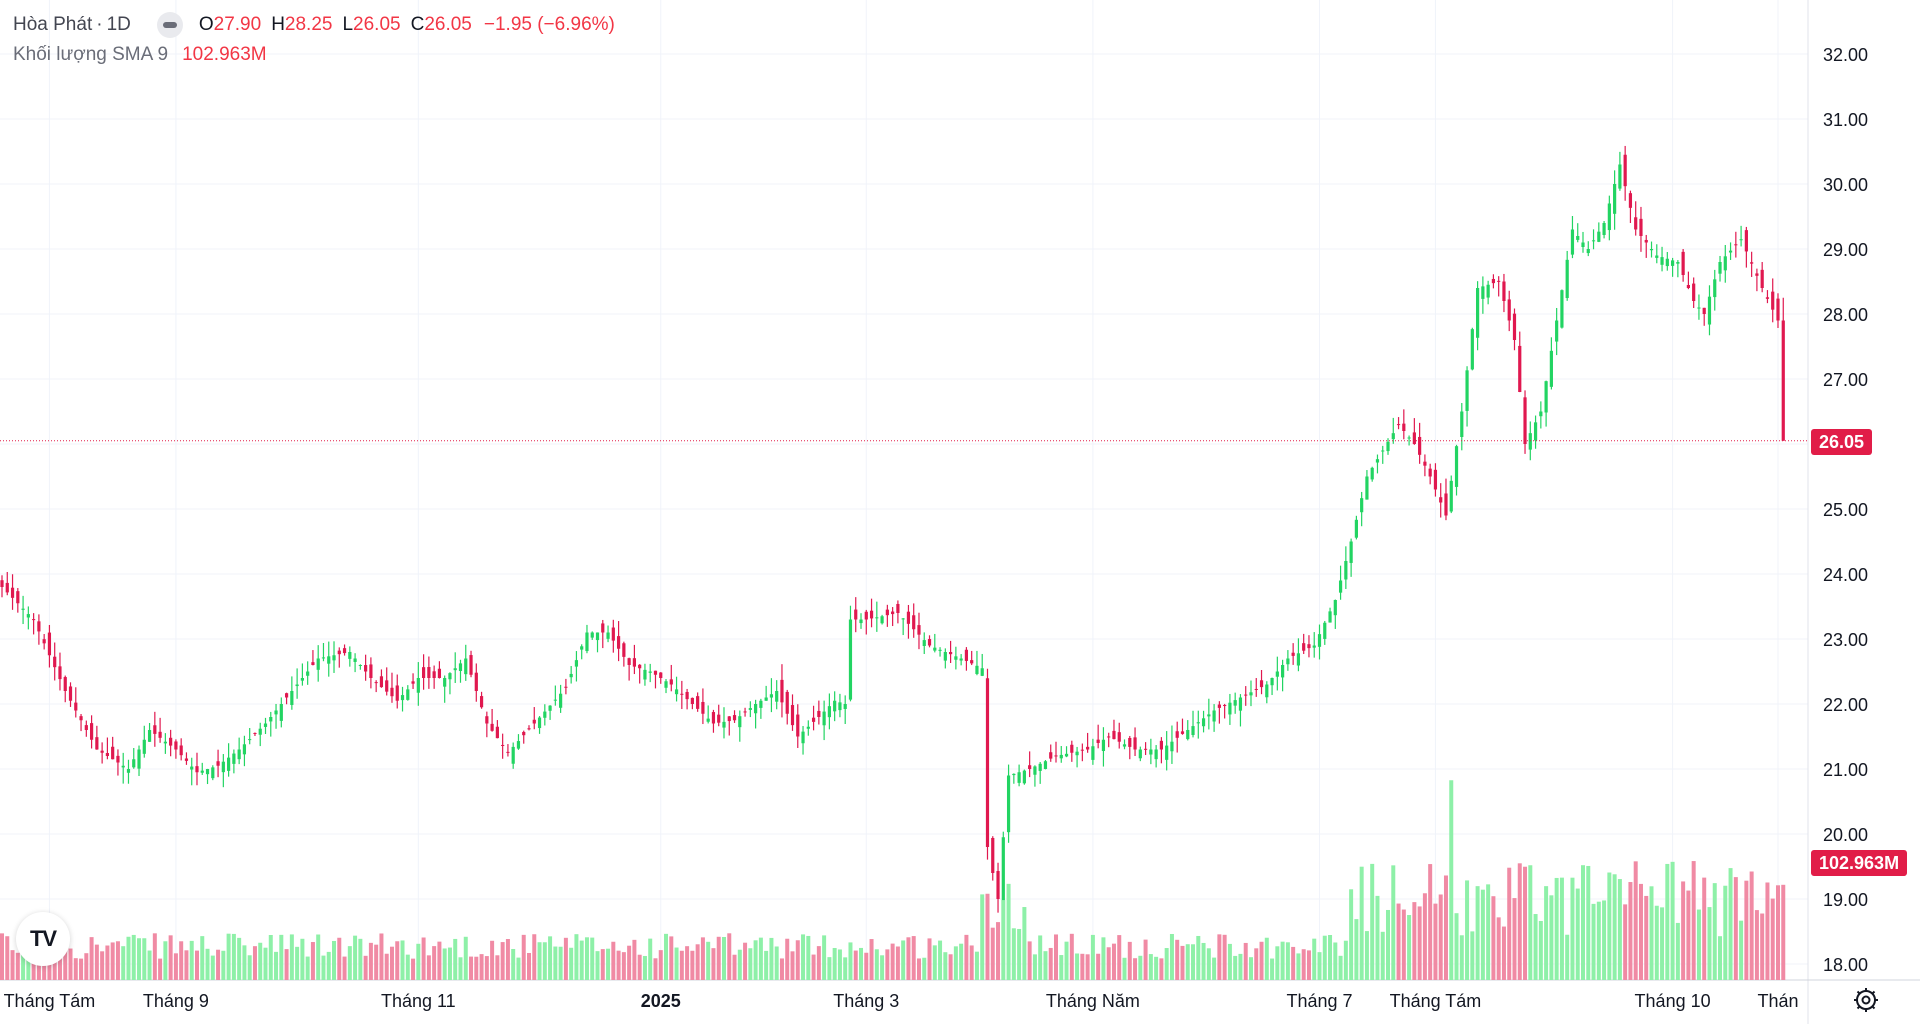 Image resolution: width=1920 pixels, height=1024 pixels. Describe the element at coordinates (1845, 965) in the screenshot. I see `y-tick-label: 18.00` at that location.